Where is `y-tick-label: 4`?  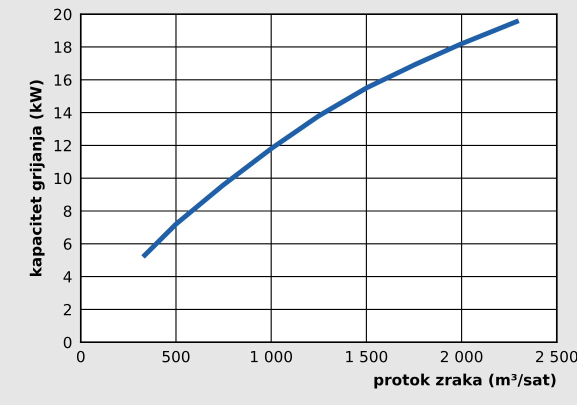
y-tick-label: 4 is located at coordinates (67, 276).